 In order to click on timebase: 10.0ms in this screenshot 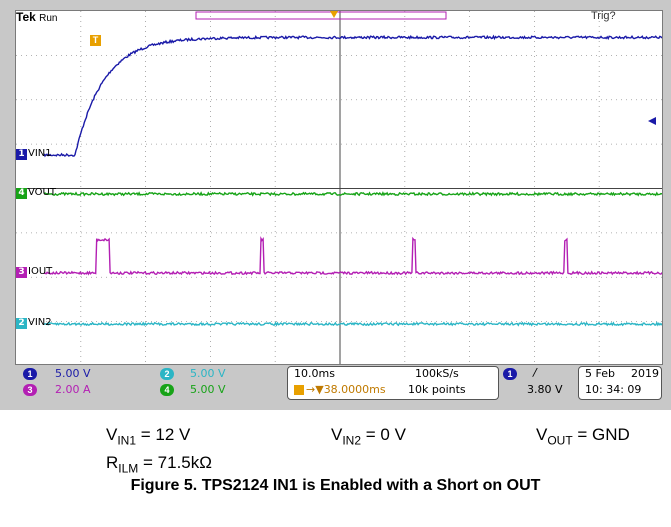, I will do `click(314, 373)`.